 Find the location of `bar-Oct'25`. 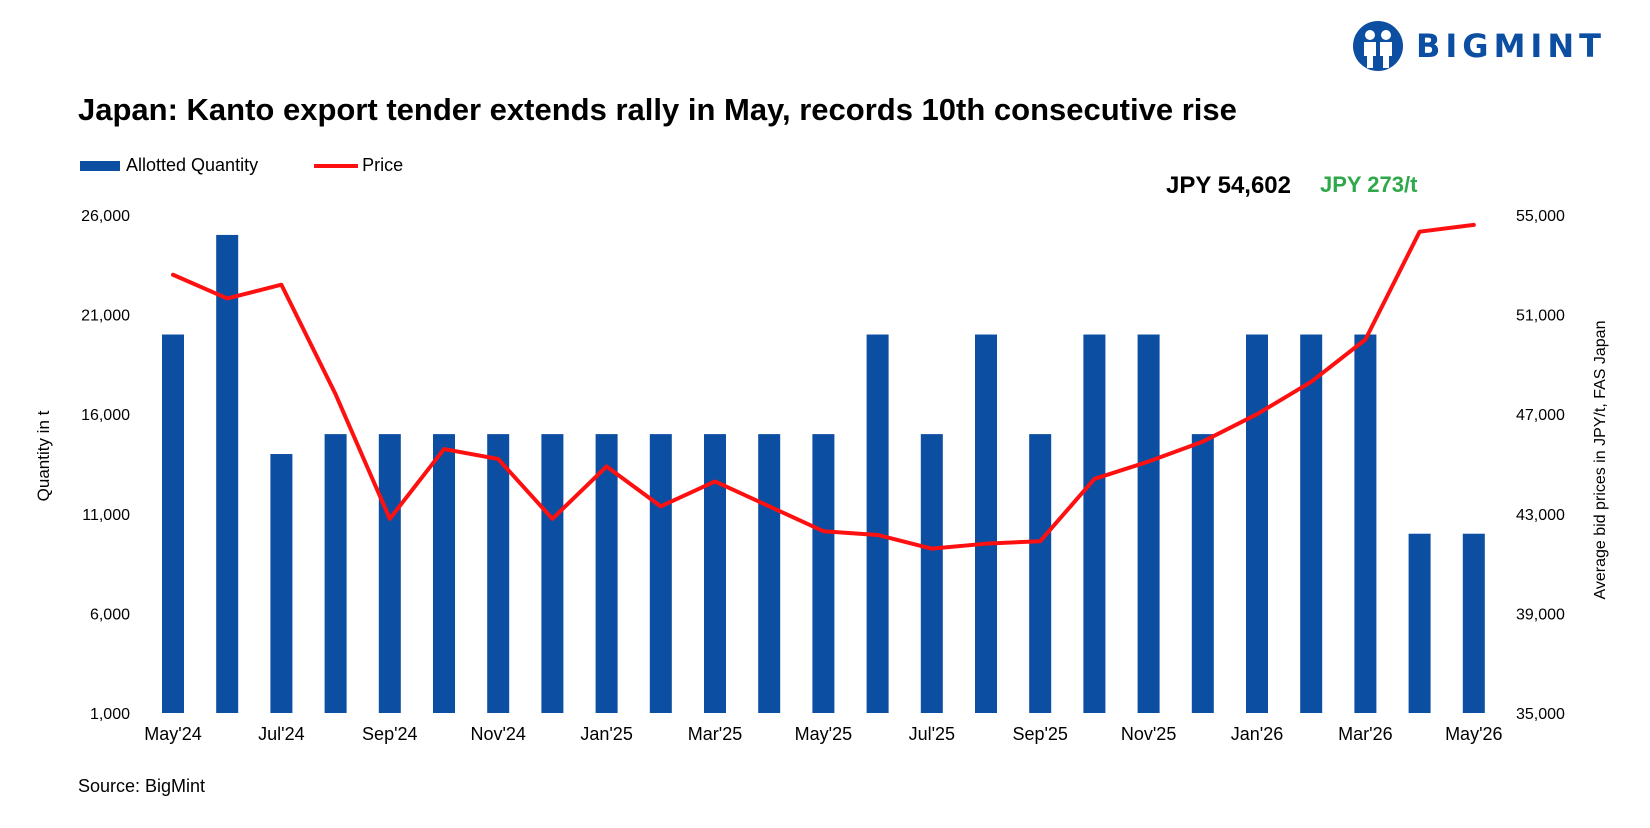

bar-Oct'25 is located at coordinates (1094, 523).